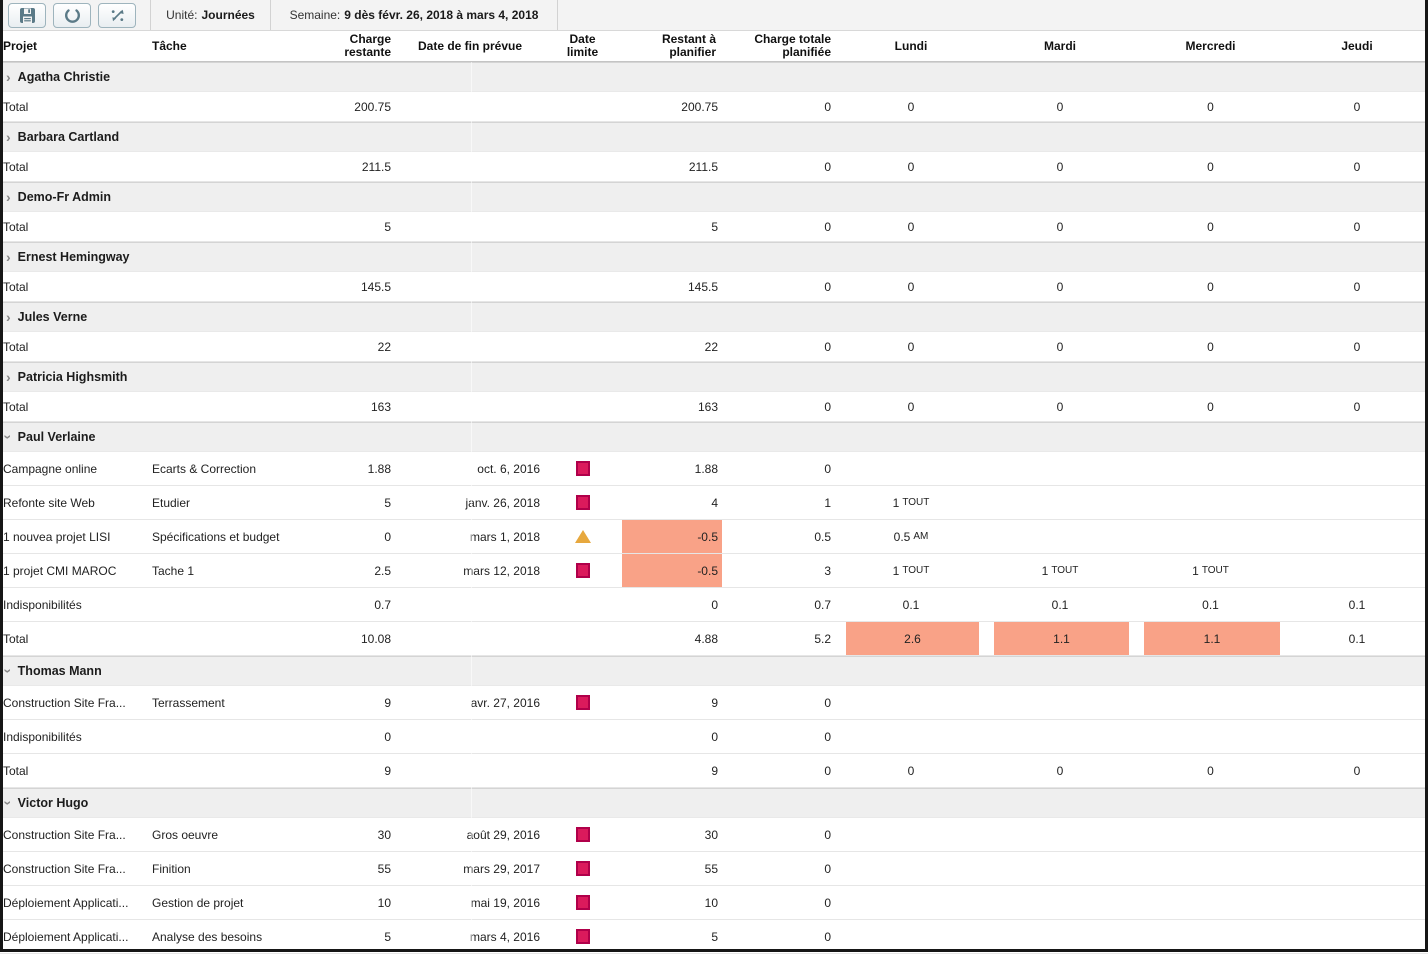 This screenshot has width=1428, height=954. What do you see at coordinates (1059, 45) in the screenshot?
I see `column-header-mardi: Mardi` at bounding box center [1059, 45].